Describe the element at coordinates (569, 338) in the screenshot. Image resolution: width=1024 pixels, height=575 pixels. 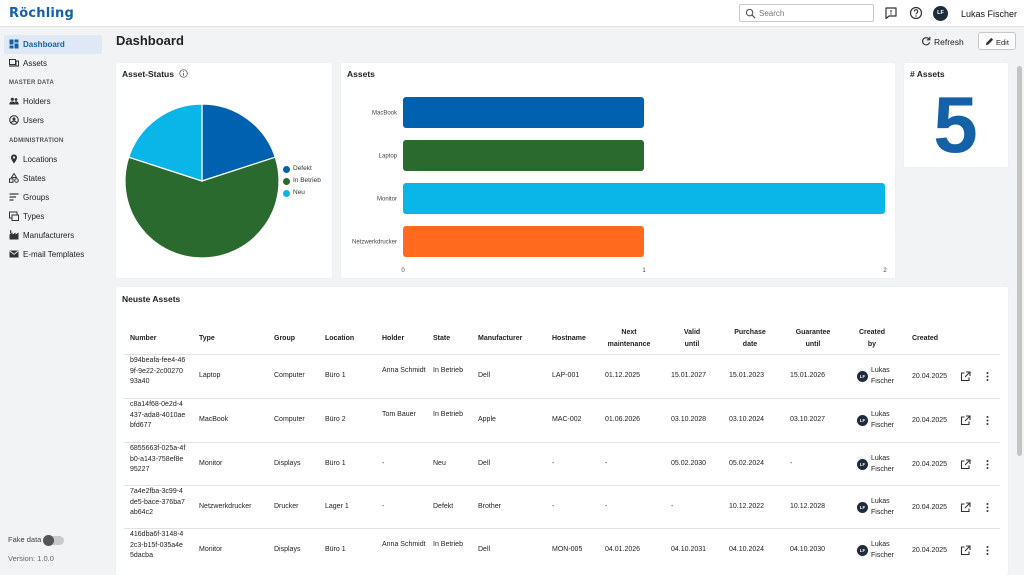
I see `column-header: Hostname` at that location.